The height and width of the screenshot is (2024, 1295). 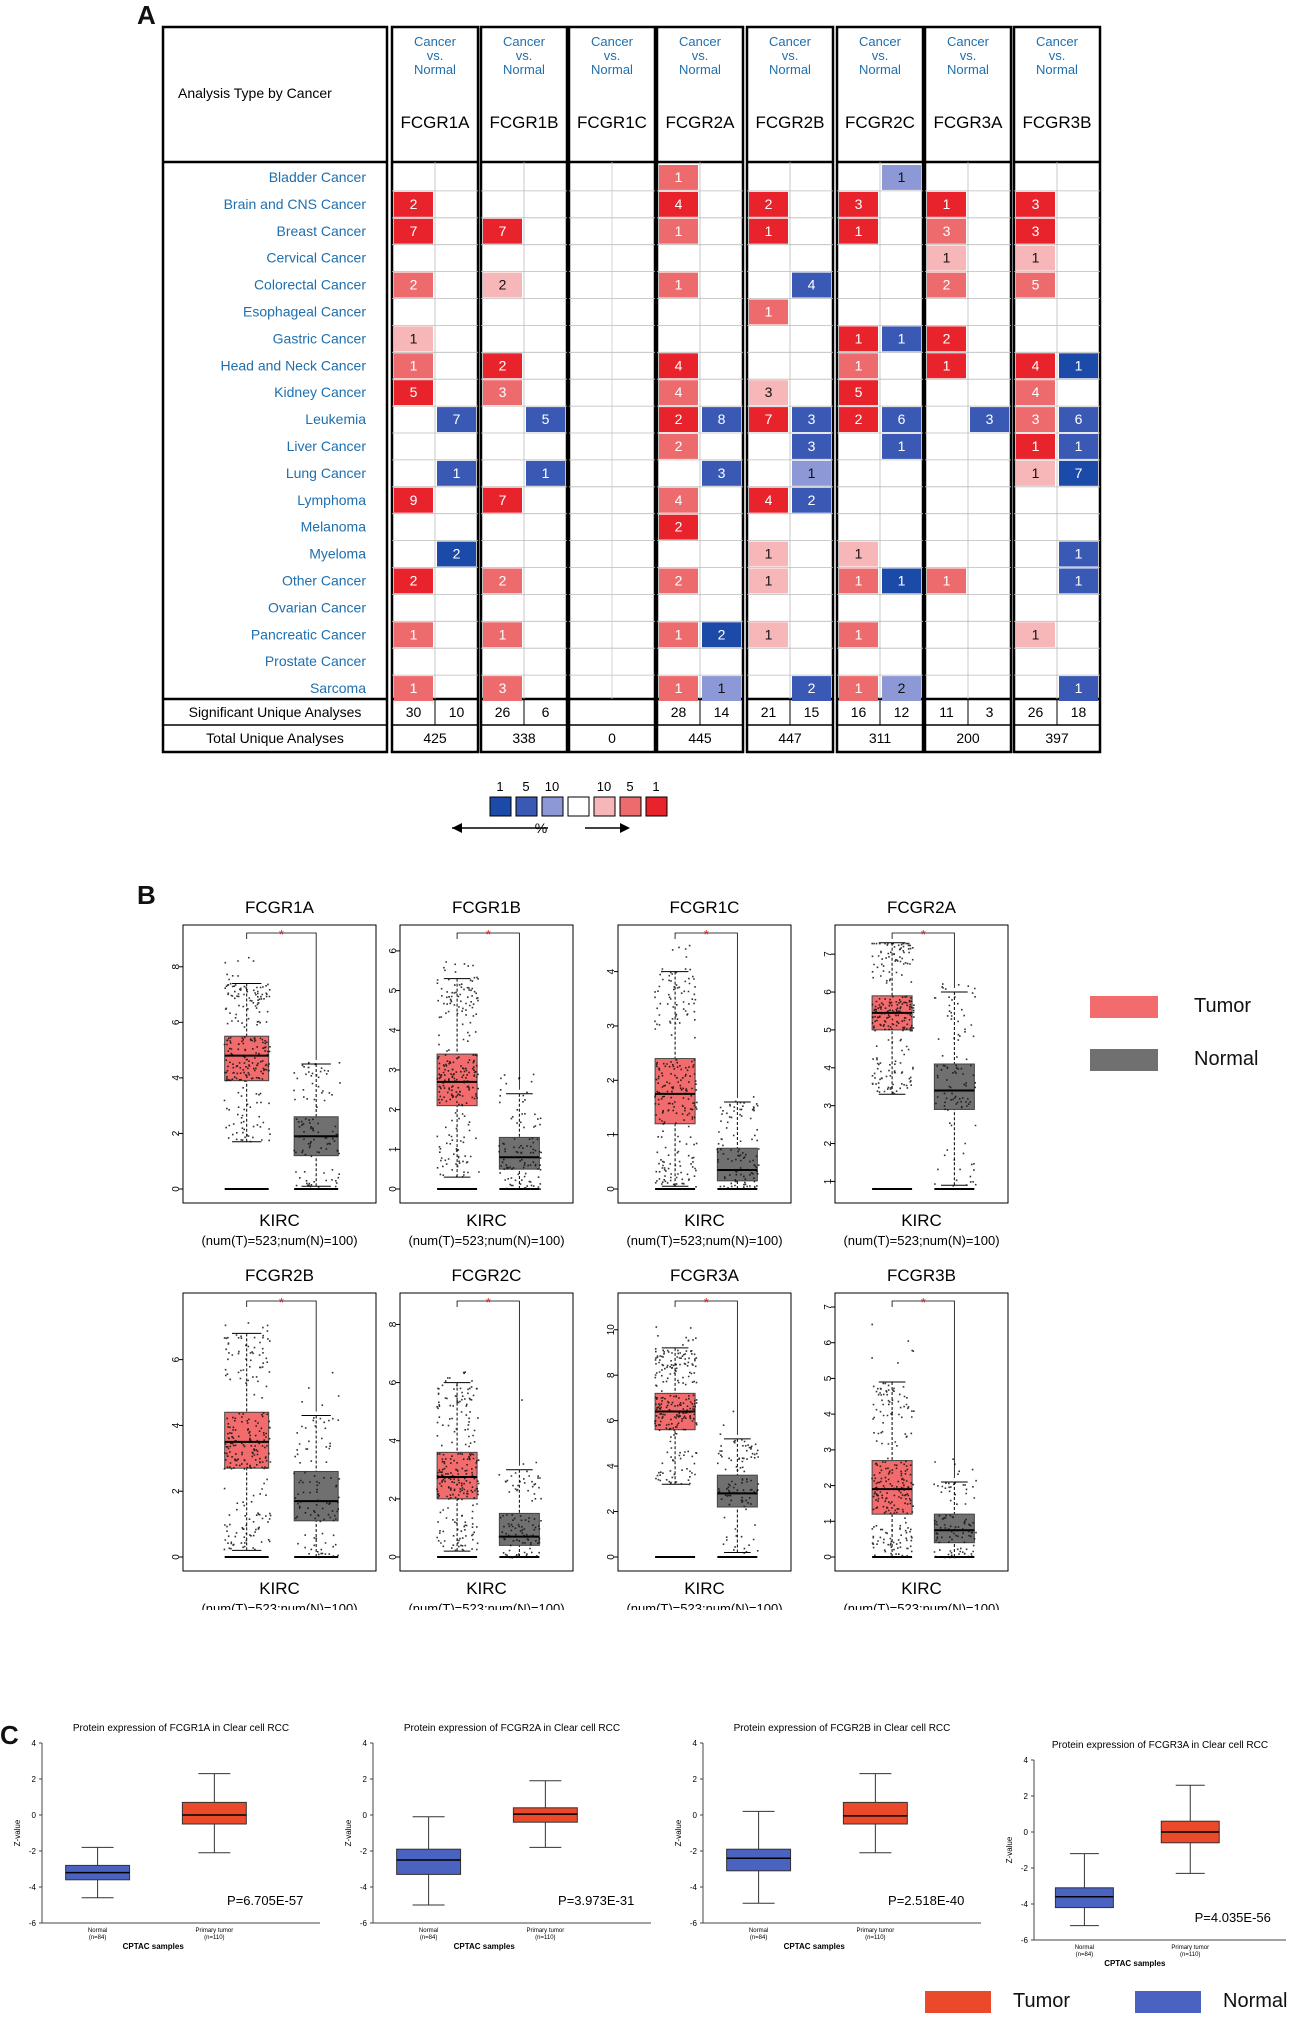 I want to click on protein-y-tick-label: -2, so click(x=1025, y=1868).